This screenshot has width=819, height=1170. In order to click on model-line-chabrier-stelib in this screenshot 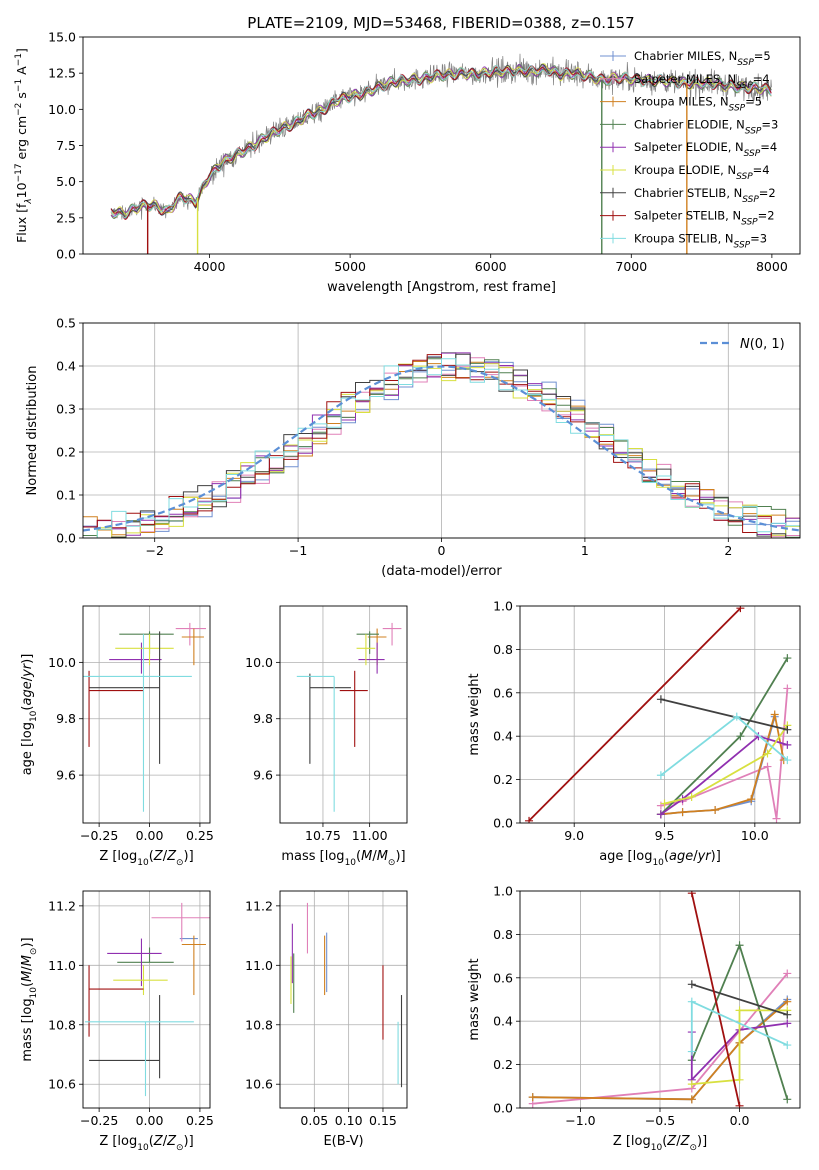, I will do `click(441, 141)`.